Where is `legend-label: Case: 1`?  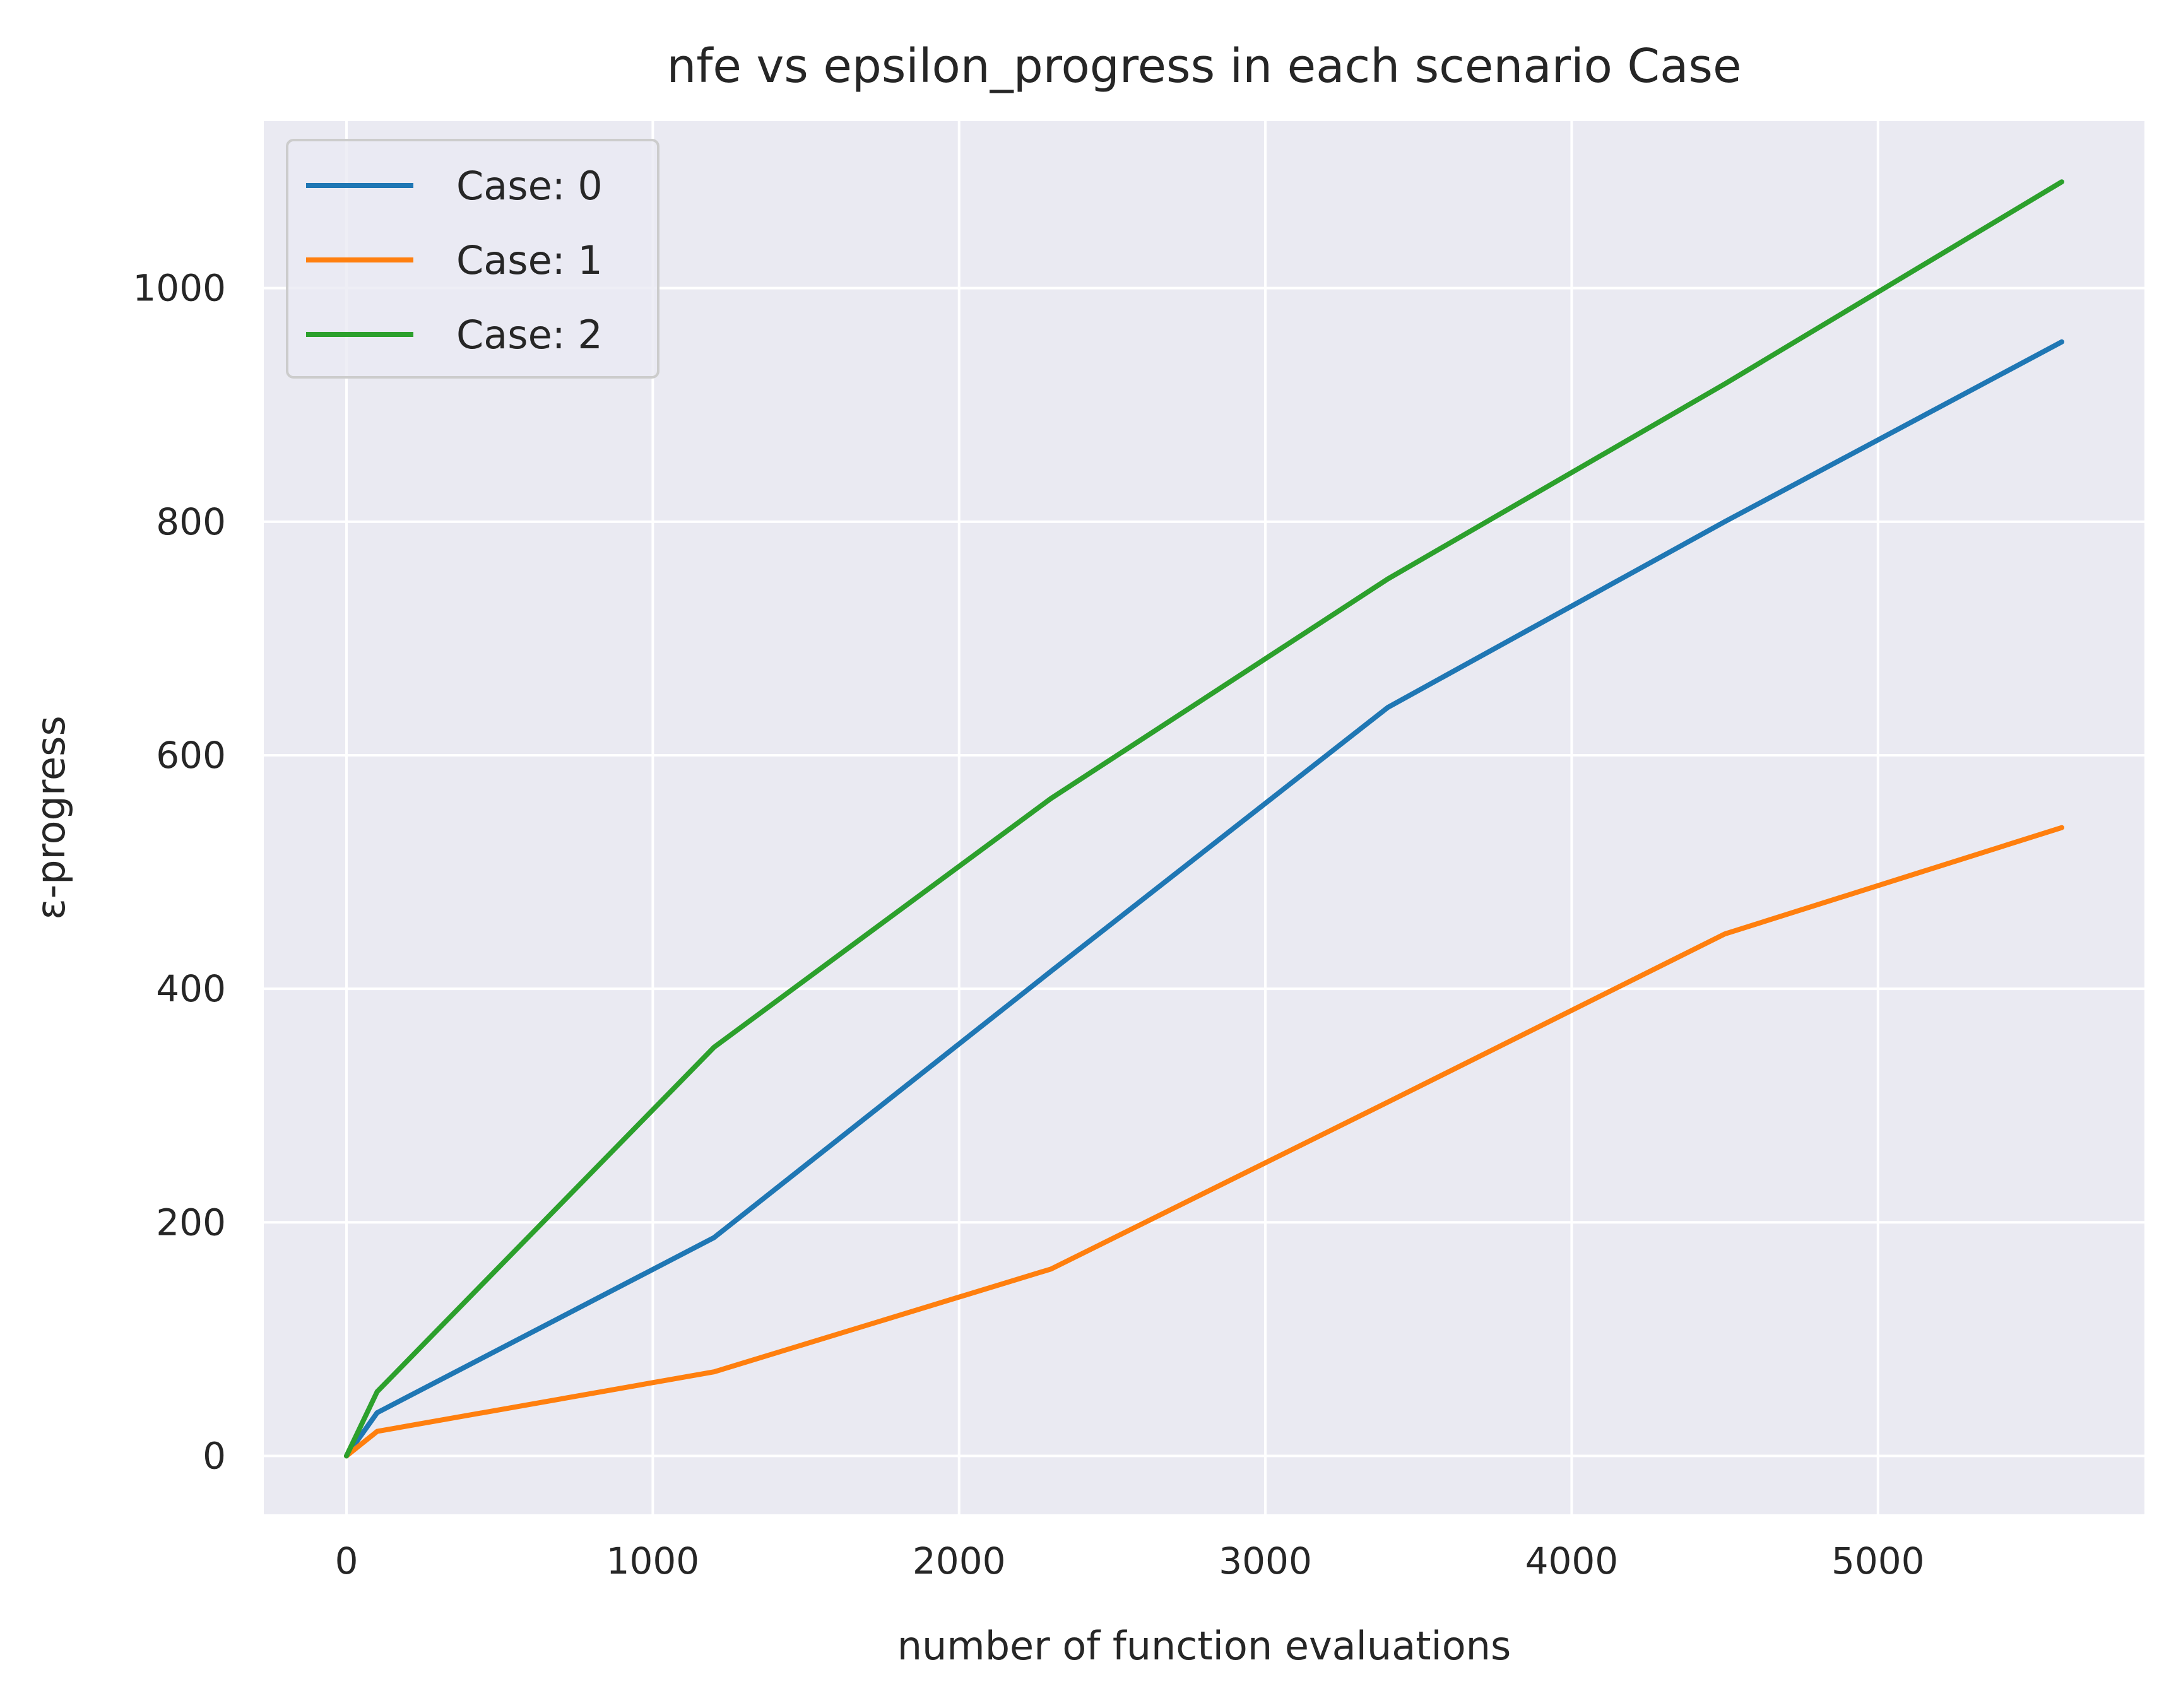
legend-label: Case: 1 is located at coordinates (529, 260).